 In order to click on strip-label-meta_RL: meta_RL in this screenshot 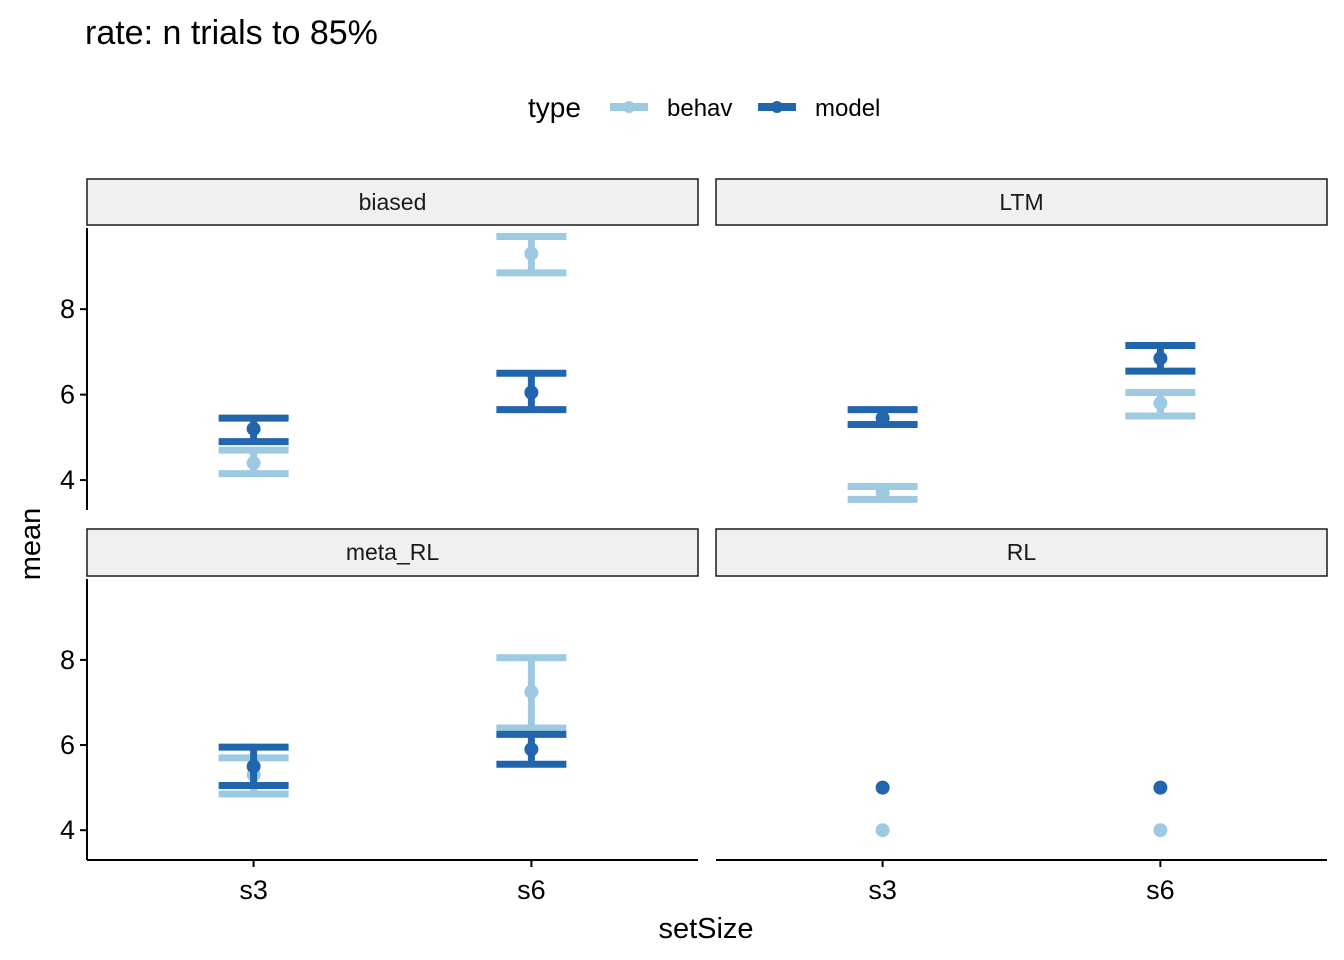, I will do `click(393, 552)`.